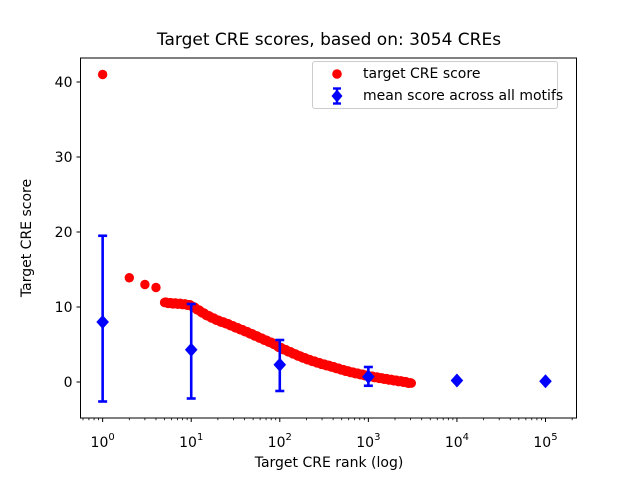 The height and width of the screenshot is (480, 640). What do you see at coordinates (337, 96) in the screenshot?
I see `blue-diamond-errorbar-marker-icon` at bounding box center [337, 96].